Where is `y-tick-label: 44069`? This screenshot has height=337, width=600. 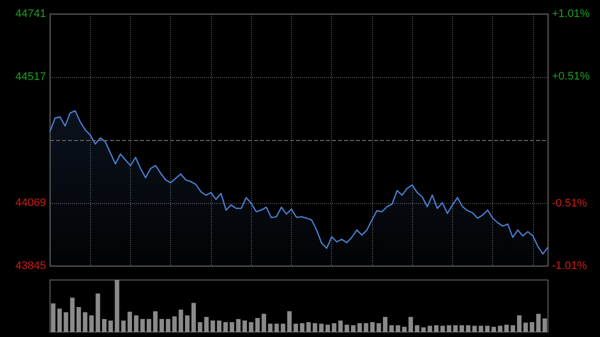
y-tick-label: 44069 is located at coordinates (30, 203).